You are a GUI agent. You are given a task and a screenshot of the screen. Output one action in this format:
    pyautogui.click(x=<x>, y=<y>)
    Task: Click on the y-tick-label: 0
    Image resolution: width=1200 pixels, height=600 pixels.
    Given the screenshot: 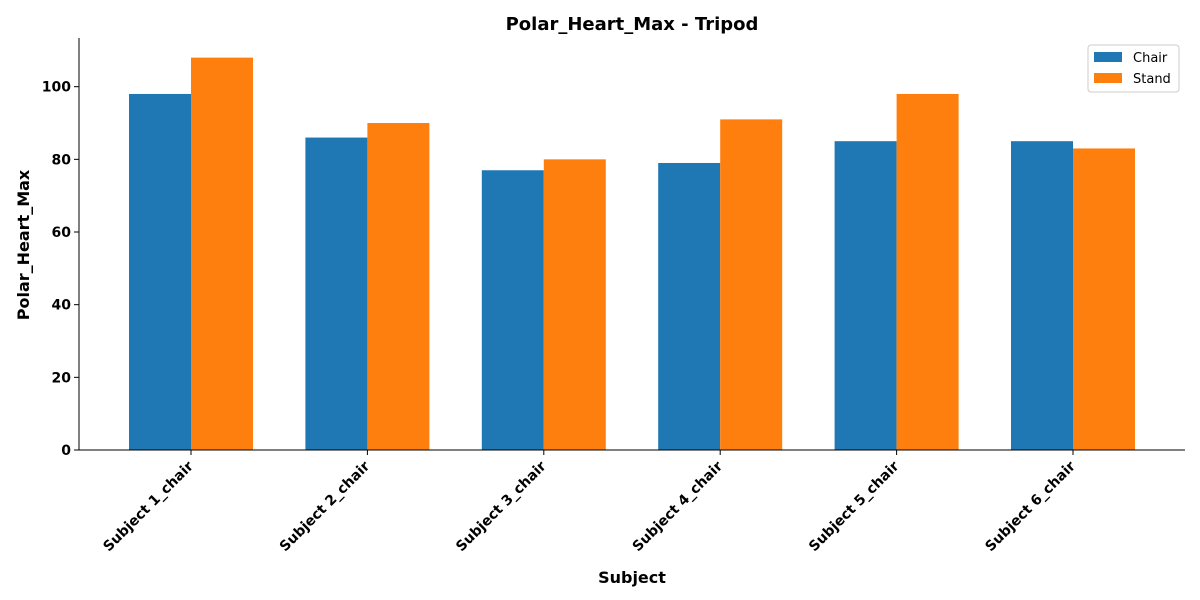 What is the action you would take?
    pyautogui.click(x=66, y=451)
    